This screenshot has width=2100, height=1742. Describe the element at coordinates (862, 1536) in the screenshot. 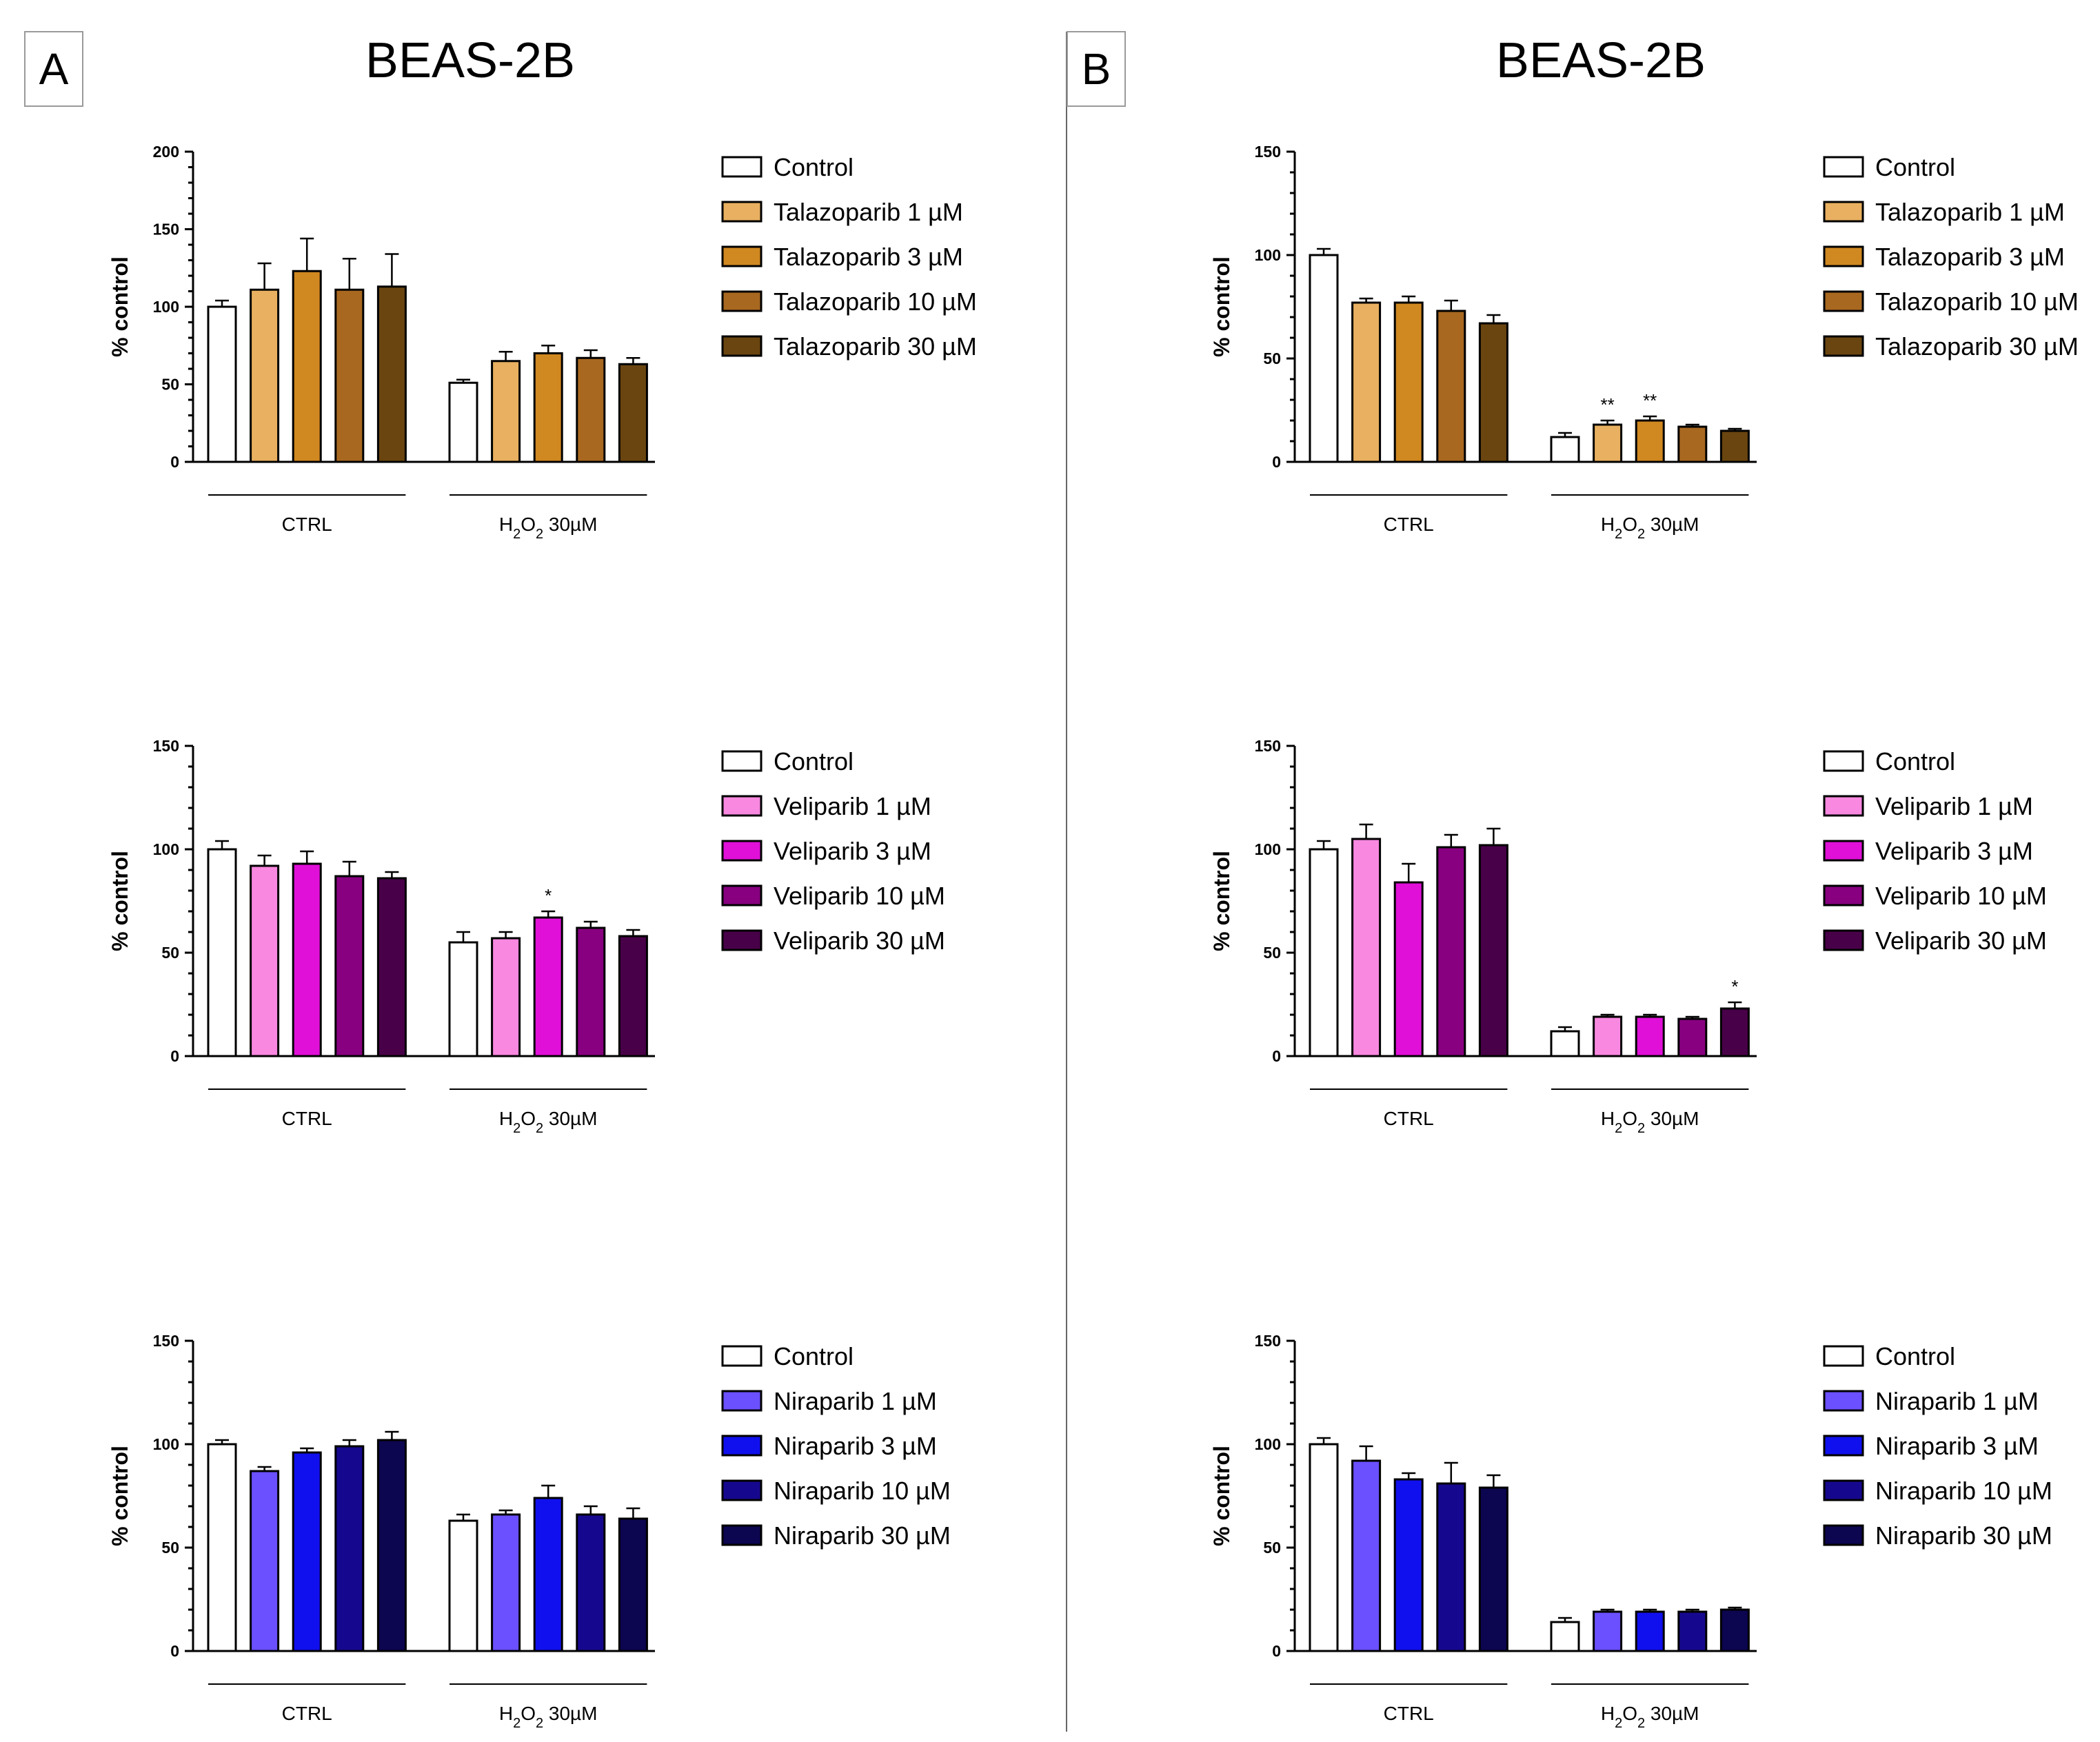

I see `legend-label: Niraparib 30 µM` at that location.